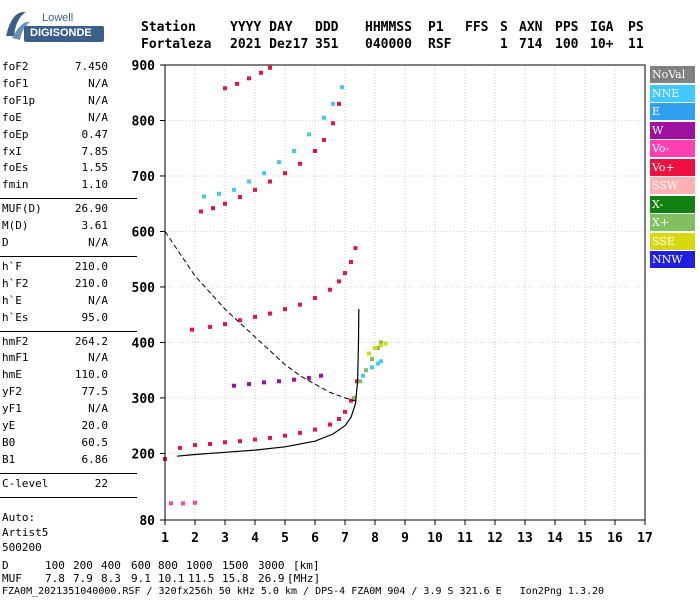 The width and height of the screenshot is (700, 600). What do you see at coordinates (55, 565) in the screenshot?
I see `footer-d-value: 100` at bounding box center [55, 565].